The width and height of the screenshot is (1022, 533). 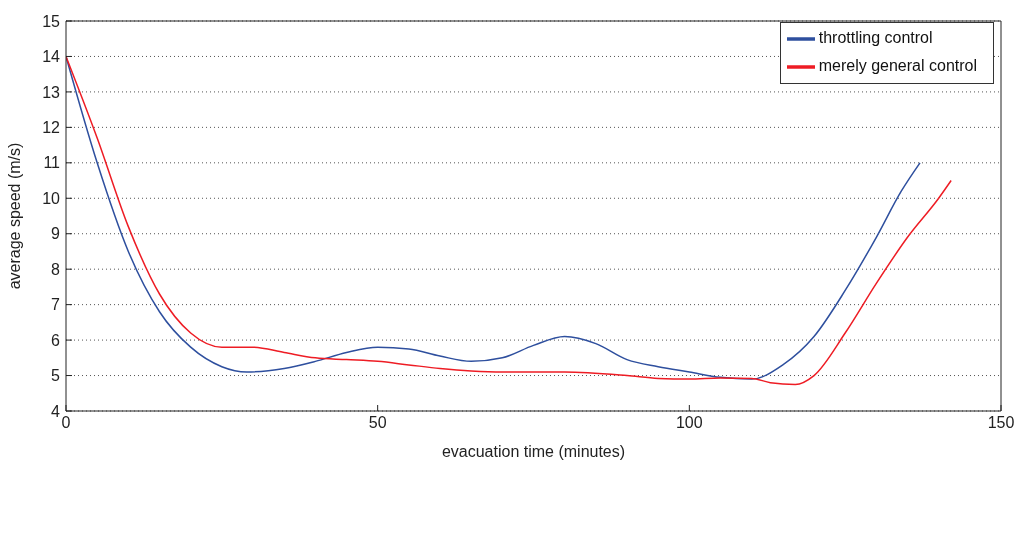 What do you see at coordinates (1001, 423) in the screenshot?
I see `x-tick-label: 150` at bounding box center [1001, 423].